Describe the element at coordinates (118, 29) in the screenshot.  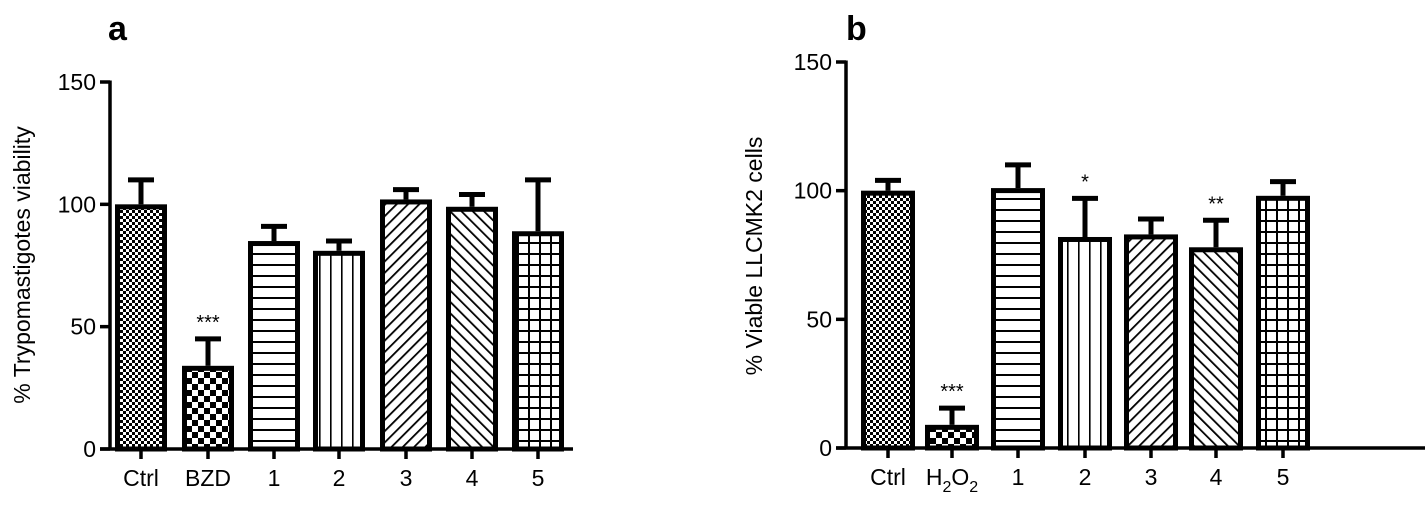
I see `panel-letter: a` at that location.